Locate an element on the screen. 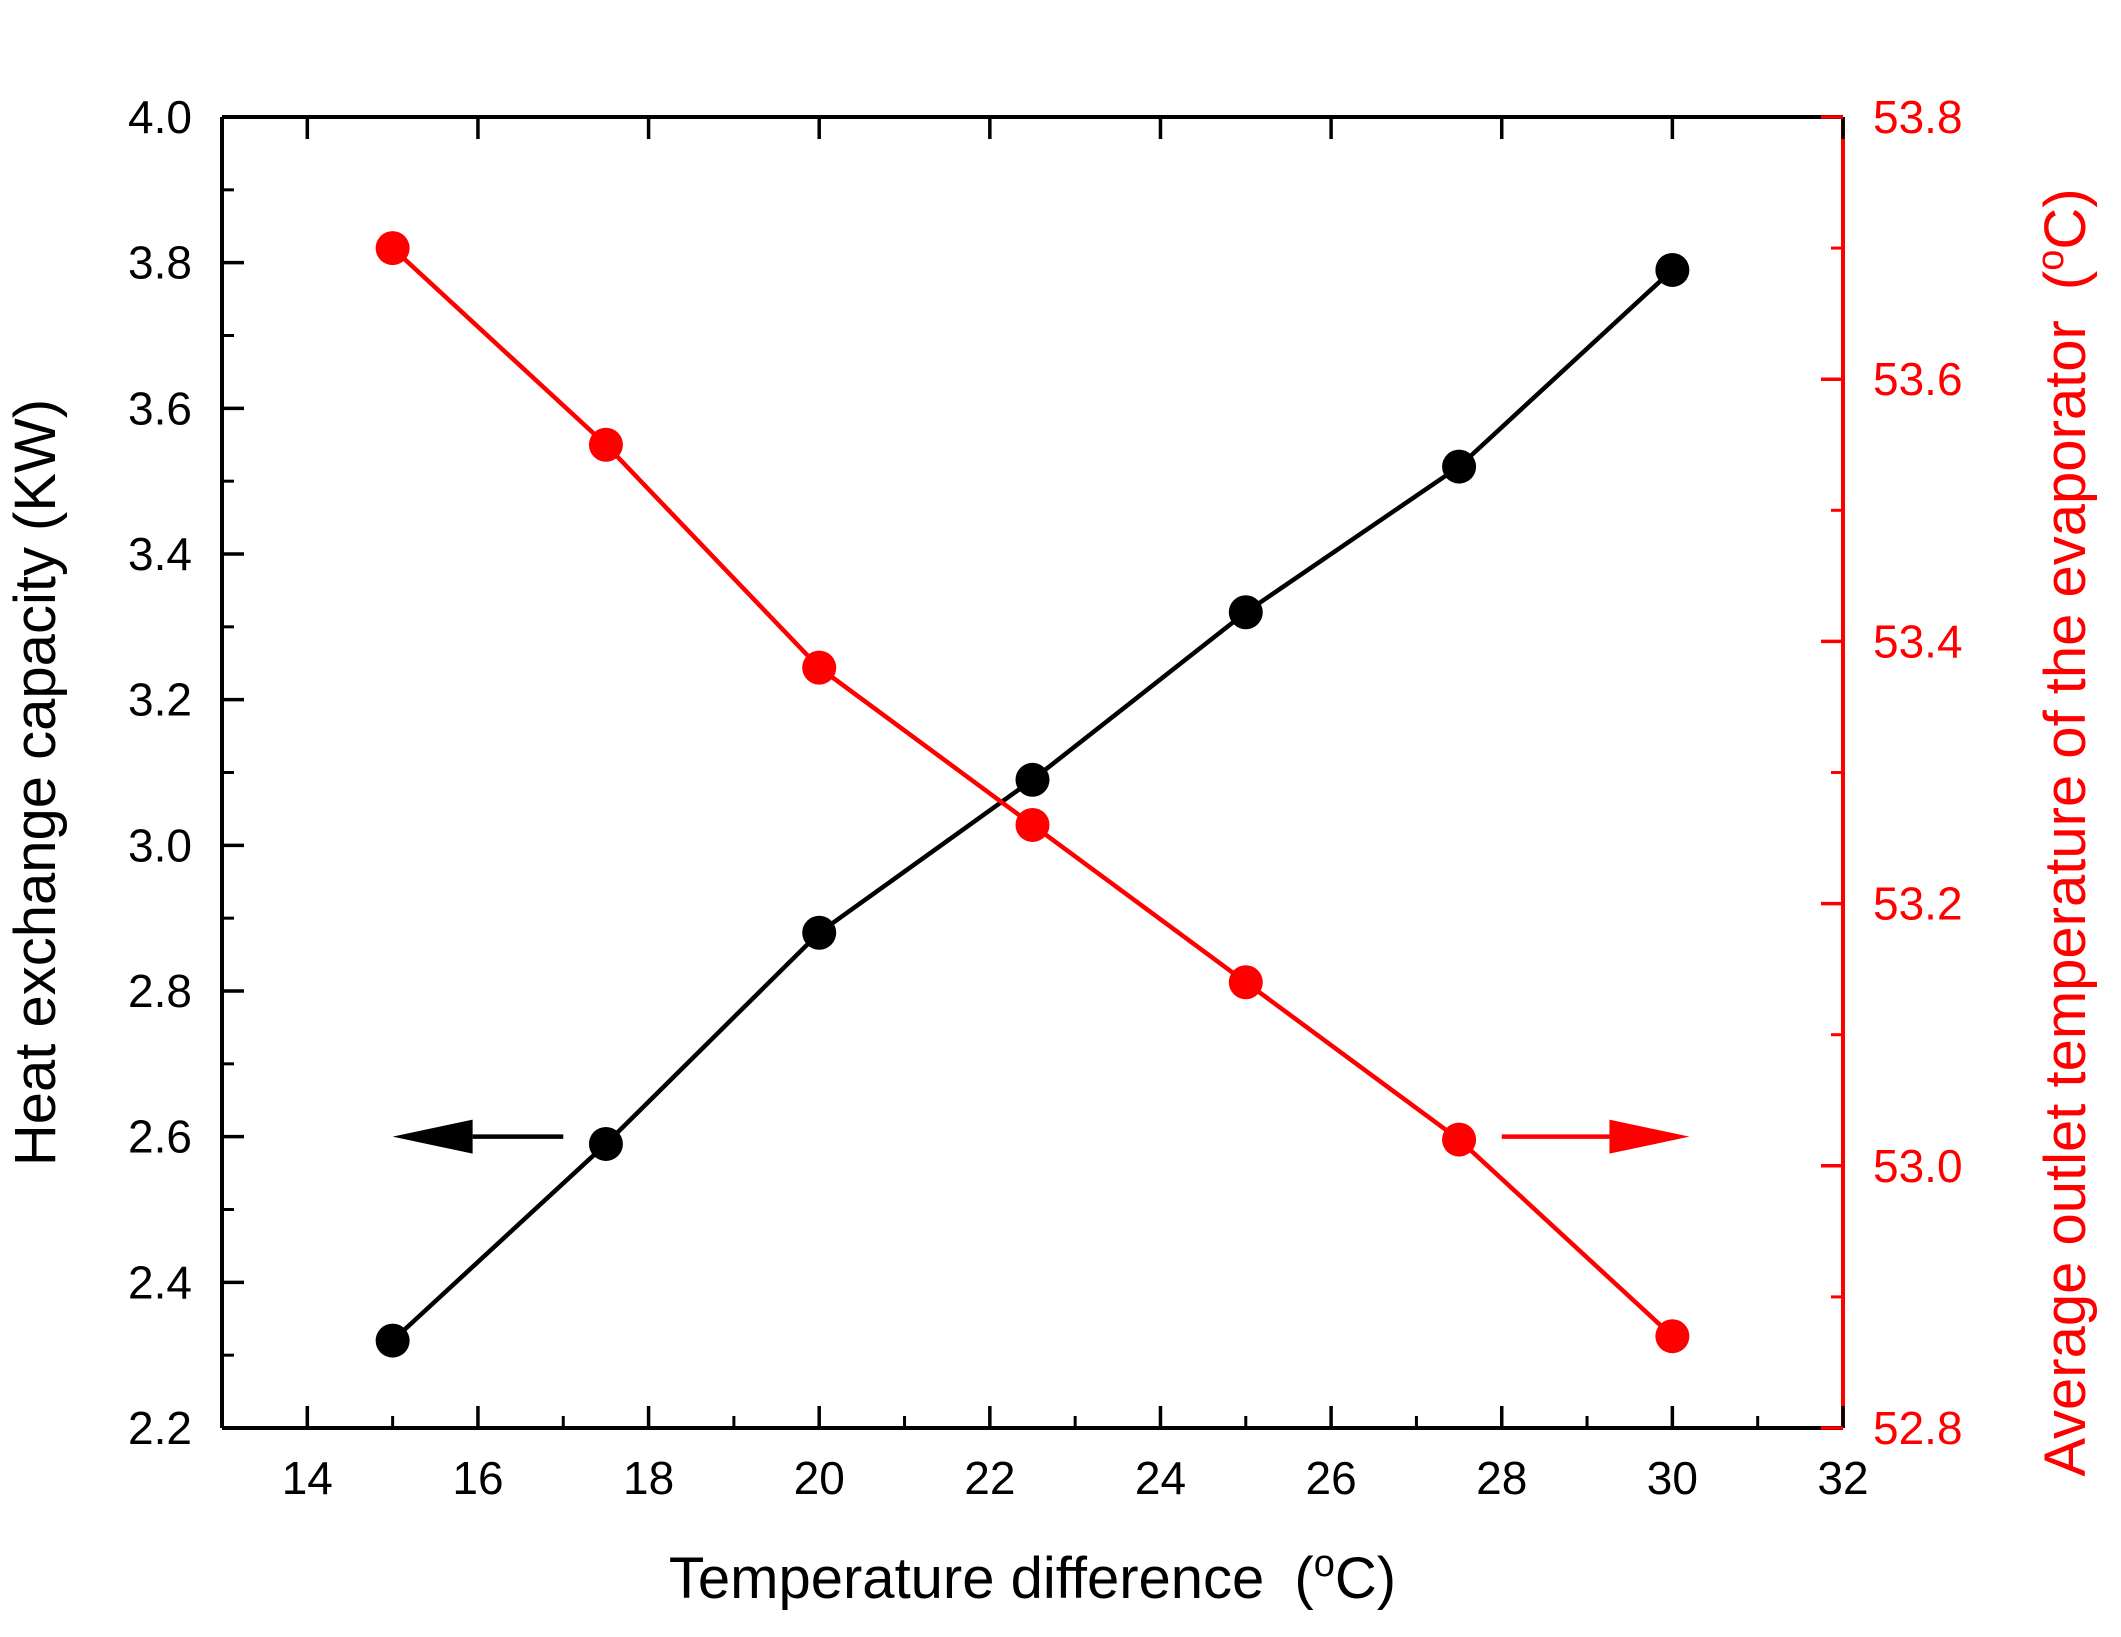 The image size is (2121, 1637). y2-tick-label: 53.0 is located at coordinates (1918, 1166).